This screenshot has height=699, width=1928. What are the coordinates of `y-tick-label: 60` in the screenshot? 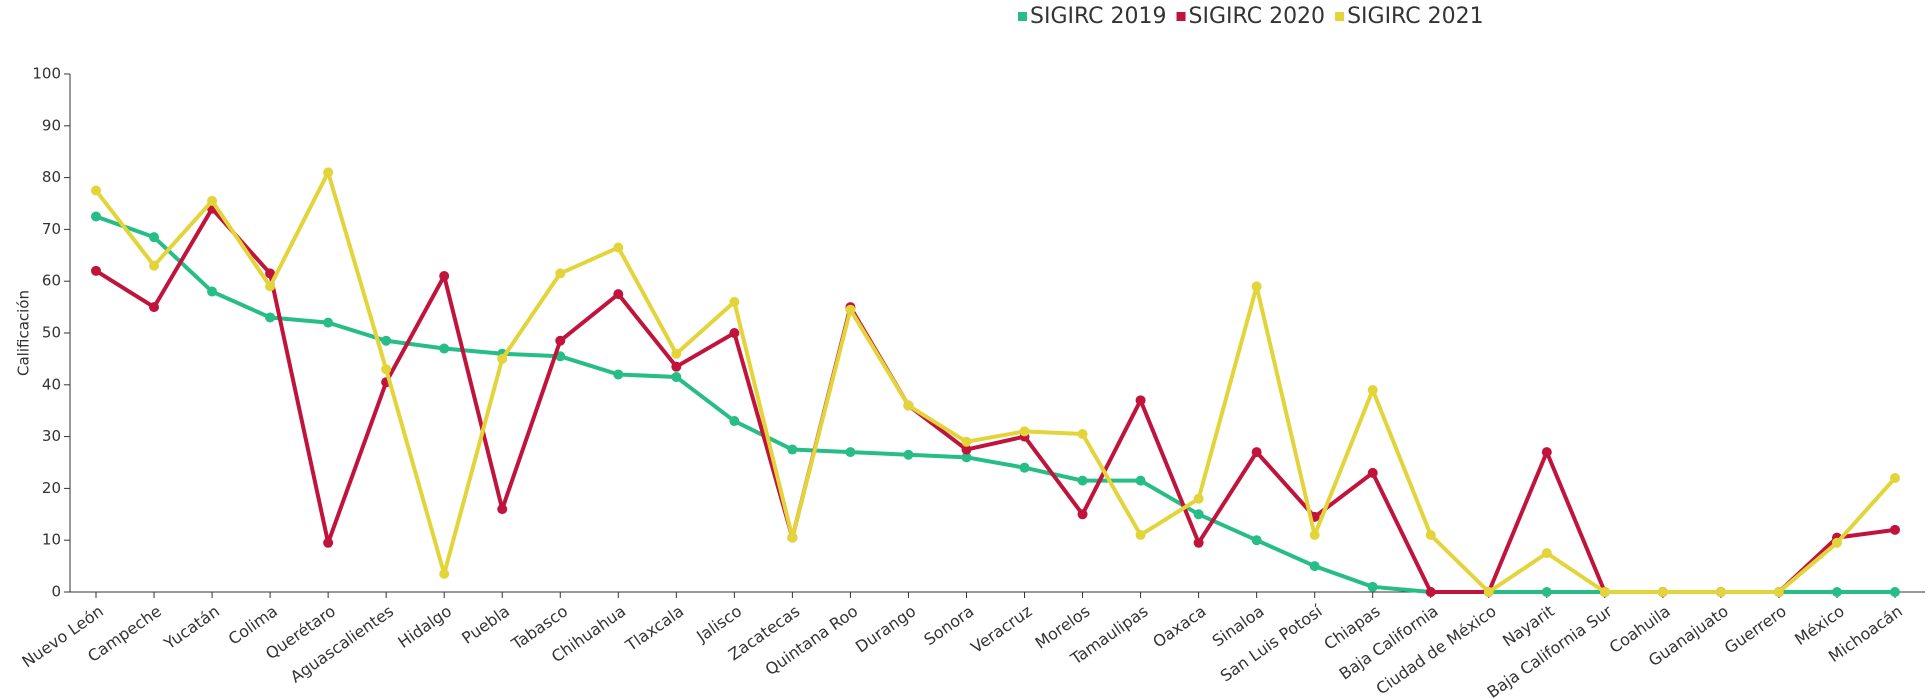 It's located at (51, 281).